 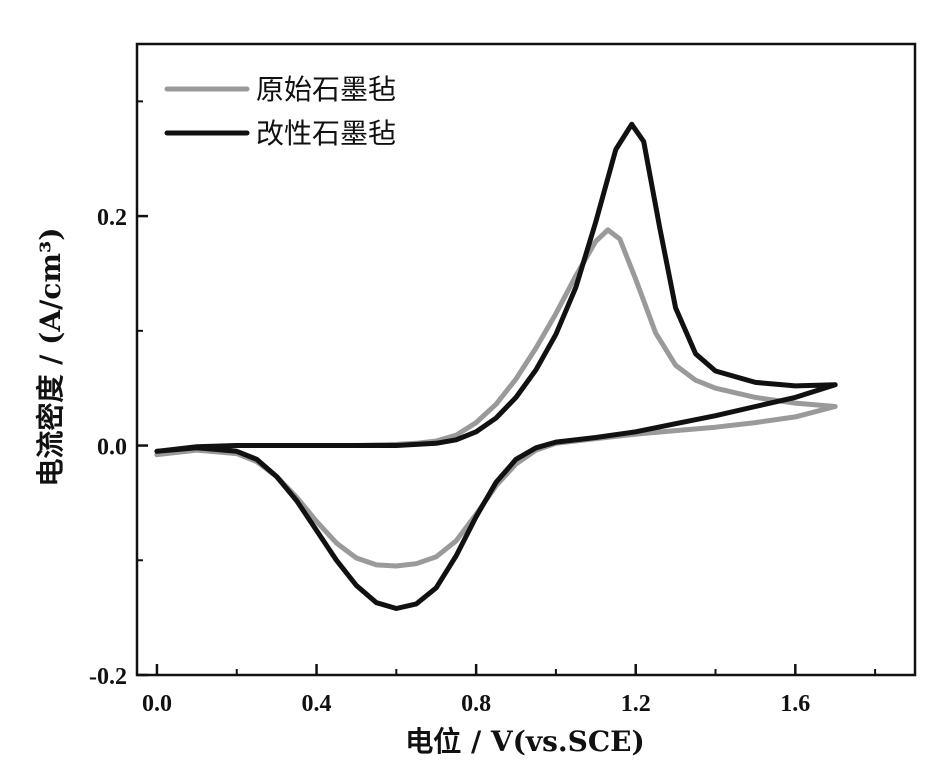 I want to click on x-tick-label: 0.8, so click(x=476, y=704).